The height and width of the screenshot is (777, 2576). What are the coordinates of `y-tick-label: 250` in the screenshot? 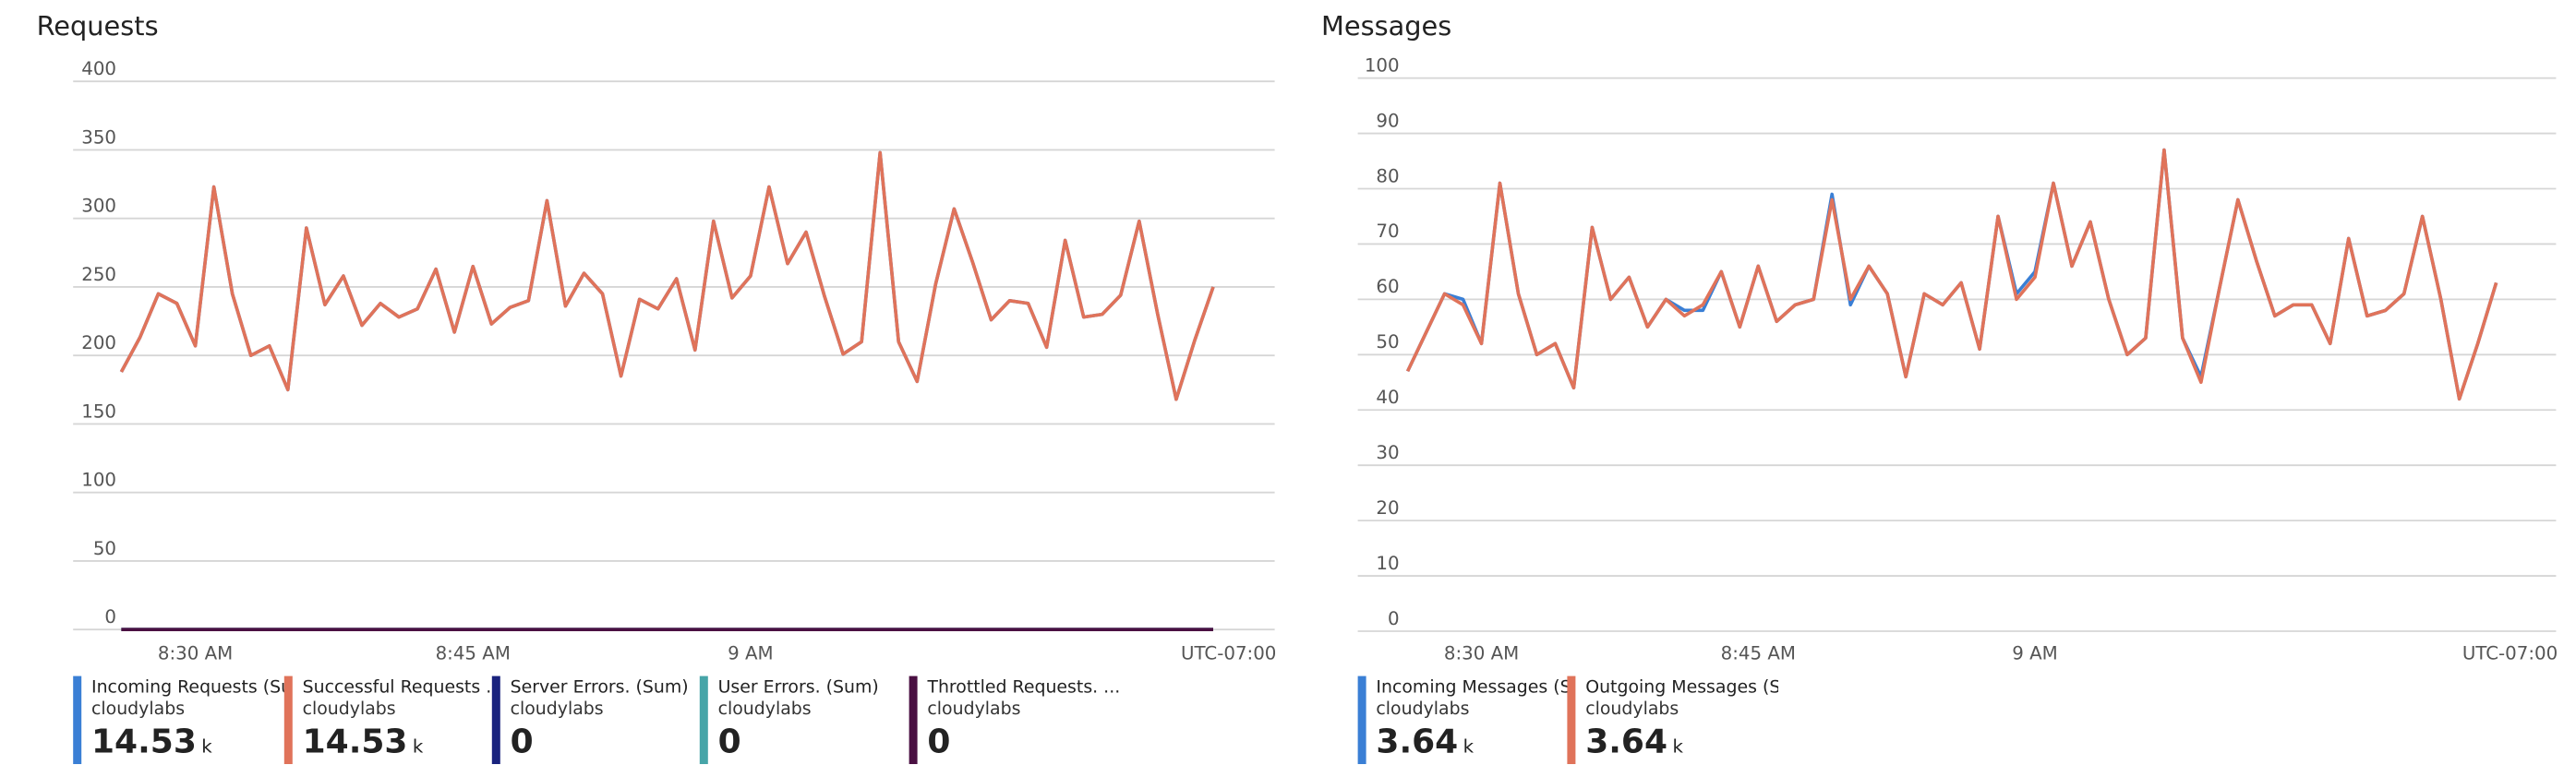 It's located at (98, 274).